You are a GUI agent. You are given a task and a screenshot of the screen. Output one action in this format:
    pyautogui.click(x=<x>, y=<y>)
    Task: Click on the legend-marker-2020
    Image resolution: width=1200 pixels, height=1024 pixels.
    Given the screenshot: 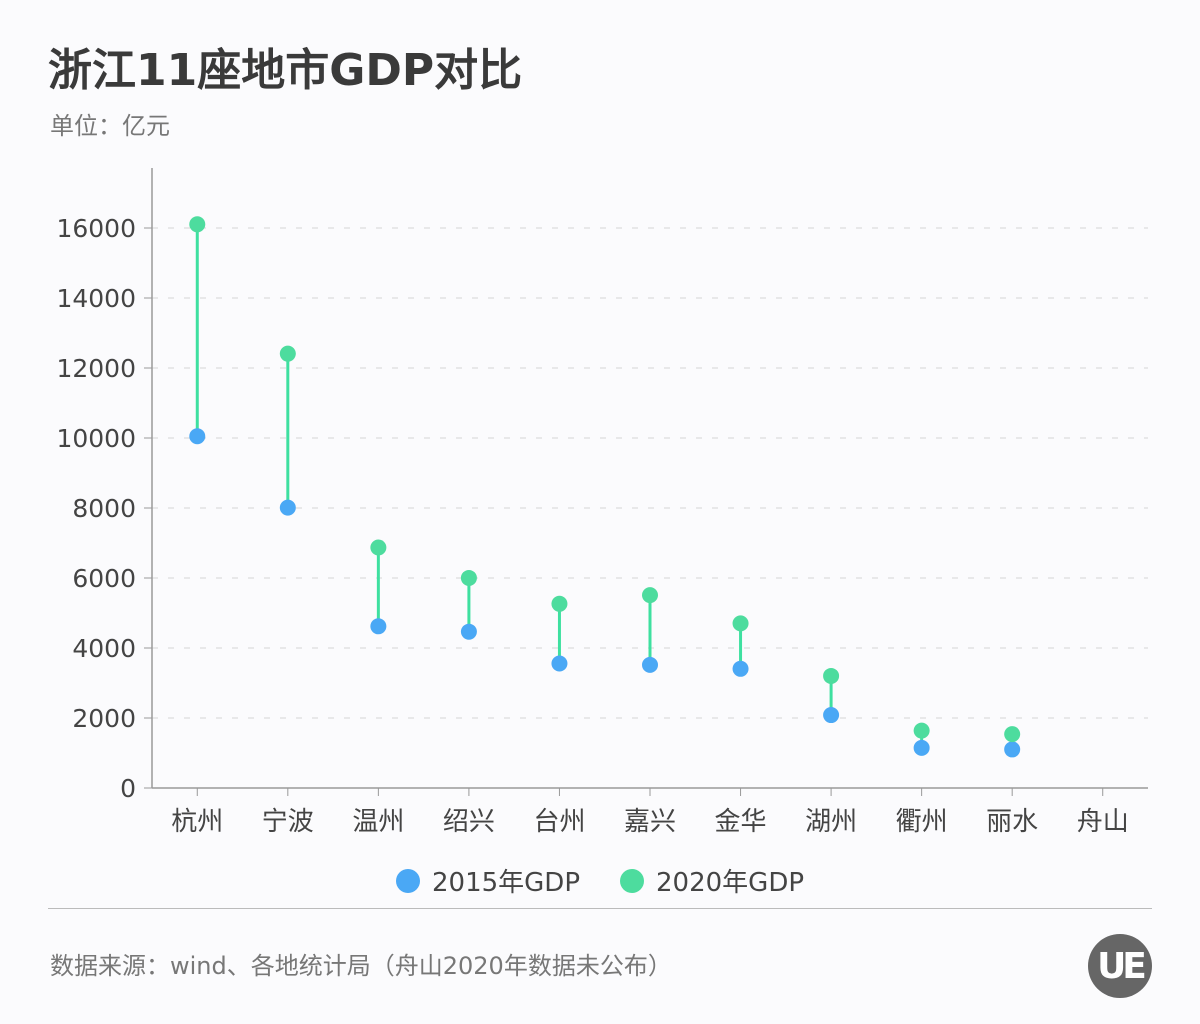 What is the action you would take?
    pyautogui.click(x=632, y=880)
    